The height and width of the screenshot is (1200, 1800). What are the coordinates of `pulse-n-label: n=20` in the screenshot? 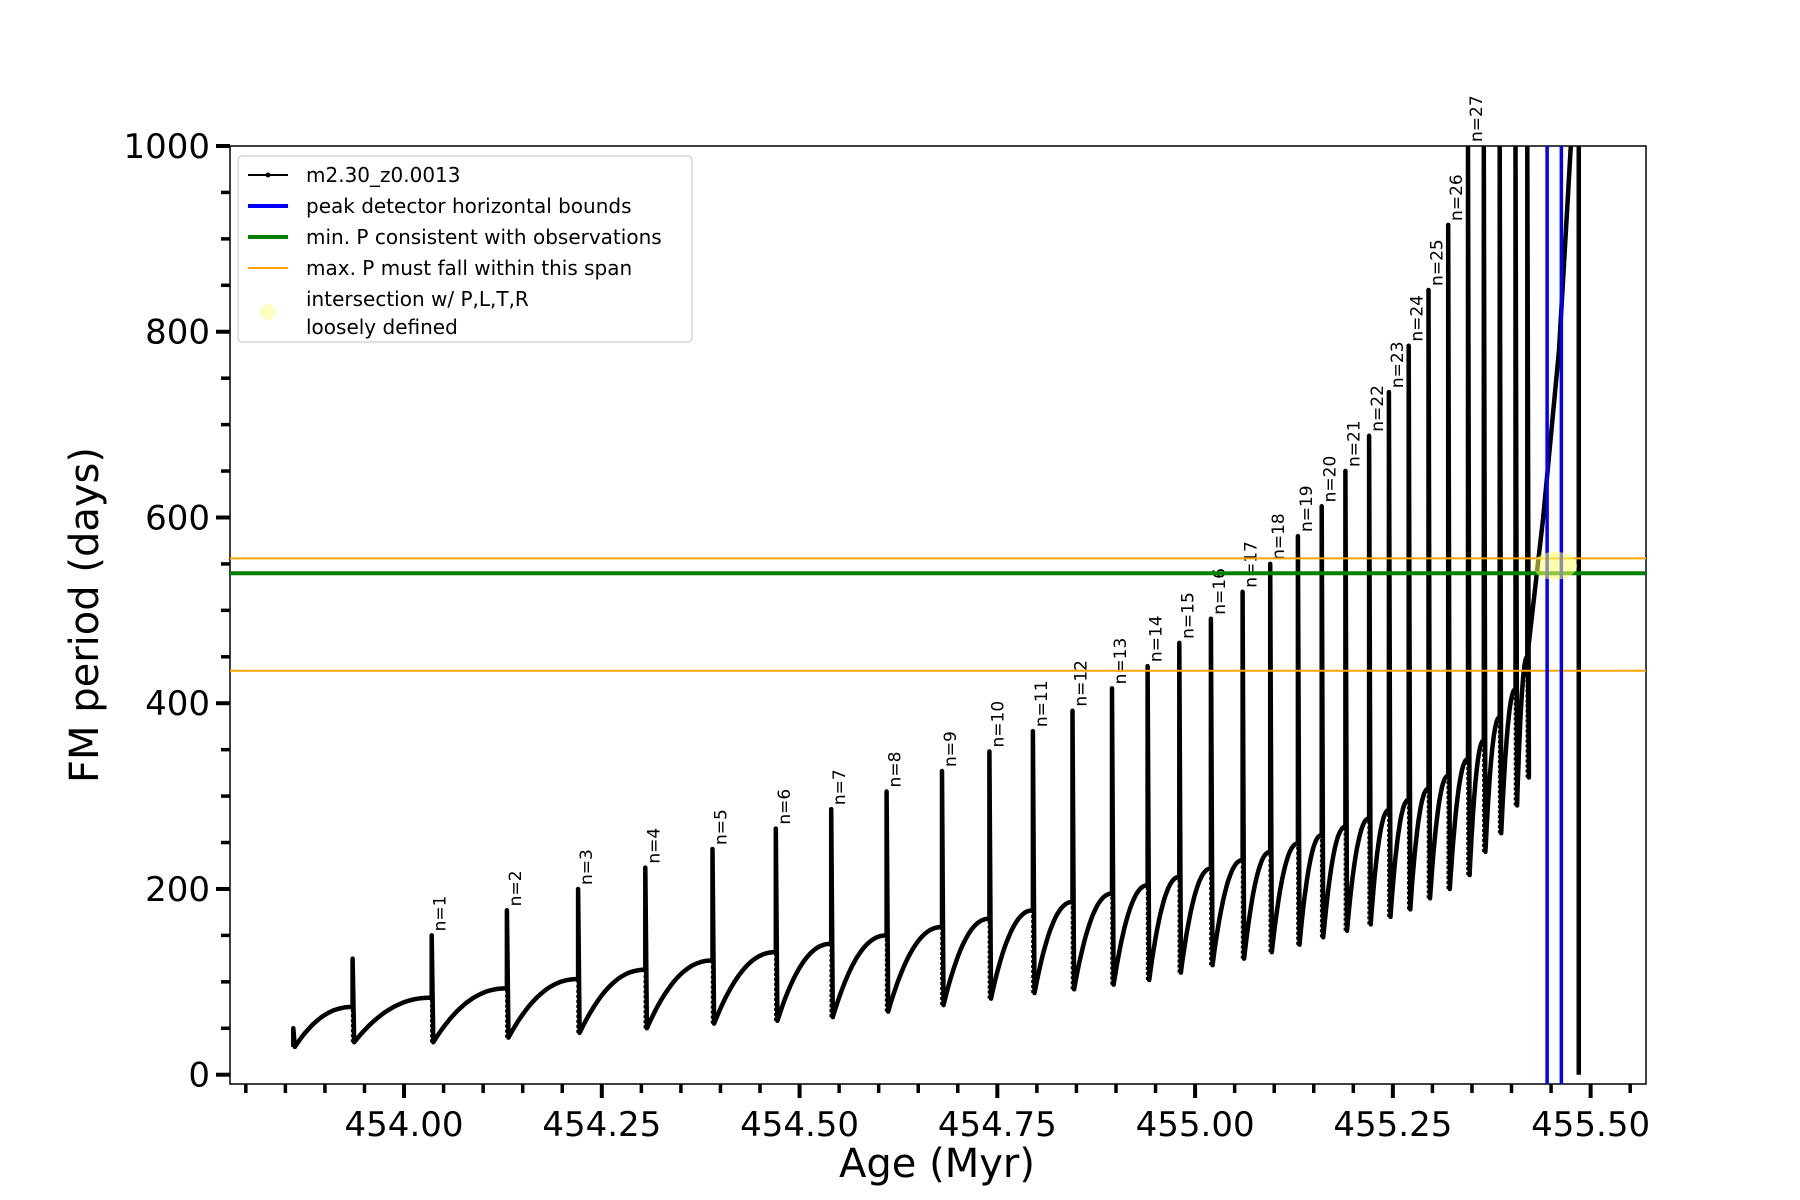 It's located at (1331, 479).